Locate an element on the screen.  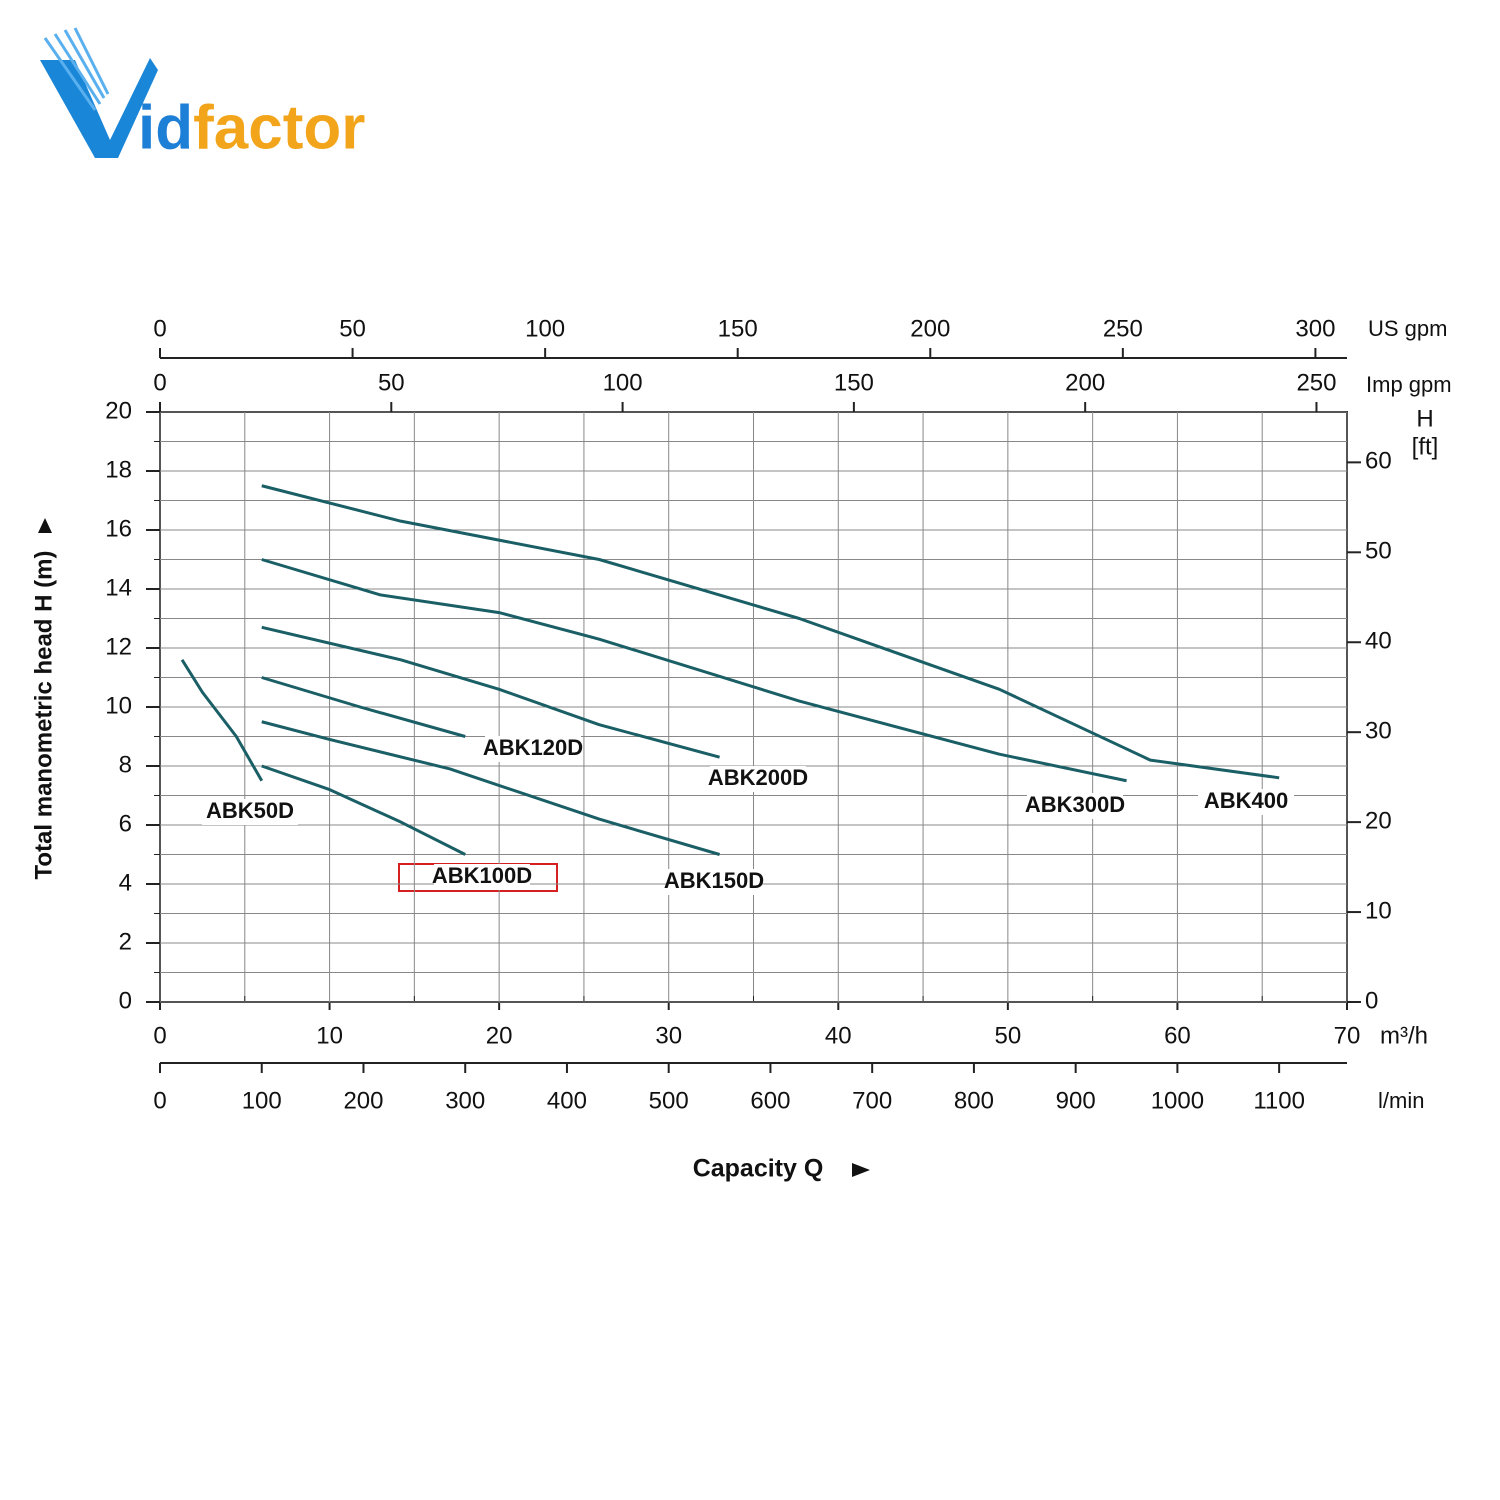
extra-tick-label: 400 is located at coordinates (567, 1100).